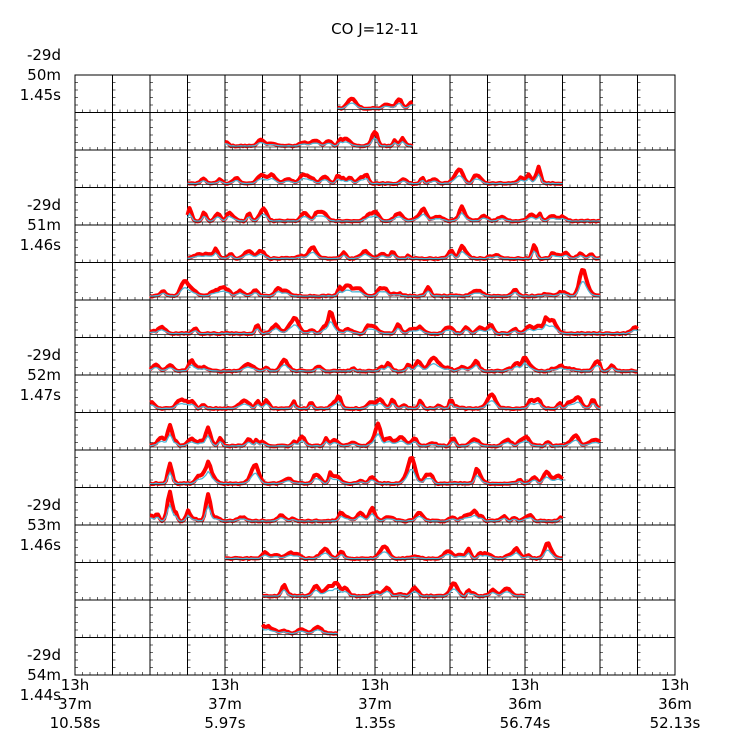 The height and width of the screenshot is (750, 750). I want to click on y-tick-label: -29d 52m 1.47s, so click(40, 375).